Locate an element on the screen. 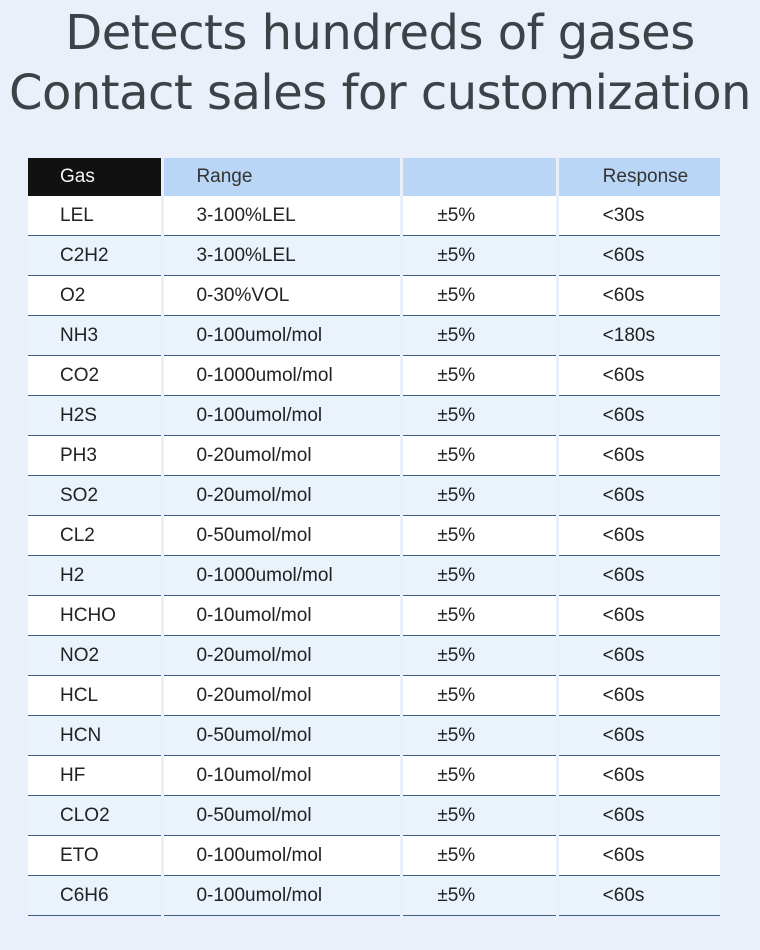 This screenshot has height=950, width=760. cell-gas: CL2 is located at coordinates (95, 536).